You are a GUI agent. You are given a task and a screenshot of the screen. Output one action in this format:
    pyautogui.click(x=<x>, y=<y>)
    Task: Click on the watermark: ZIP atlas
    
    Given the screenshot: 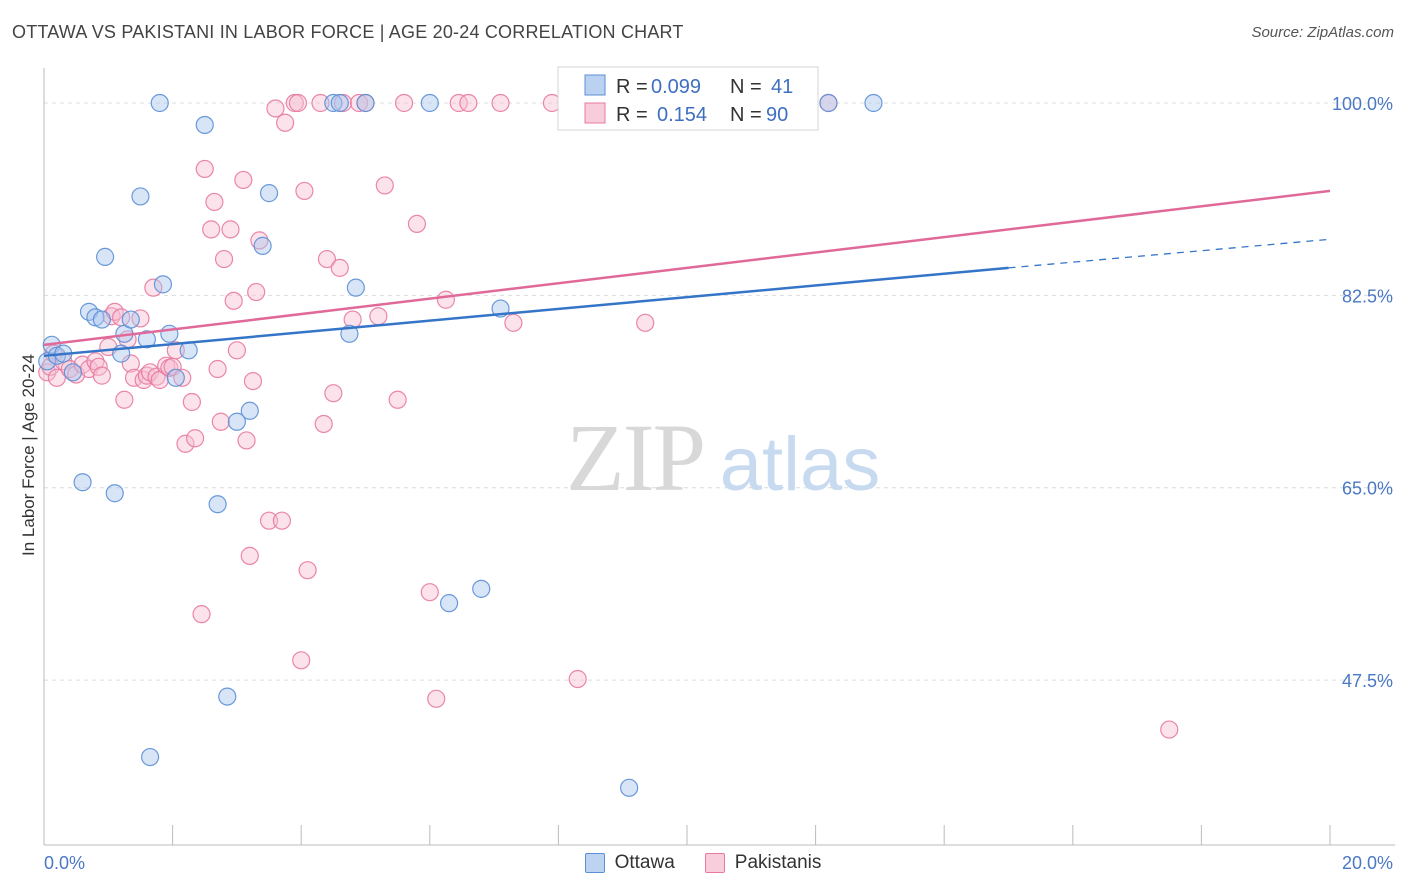 What is the action you would take?
    pyautogui.click(x=723, y=457)
    